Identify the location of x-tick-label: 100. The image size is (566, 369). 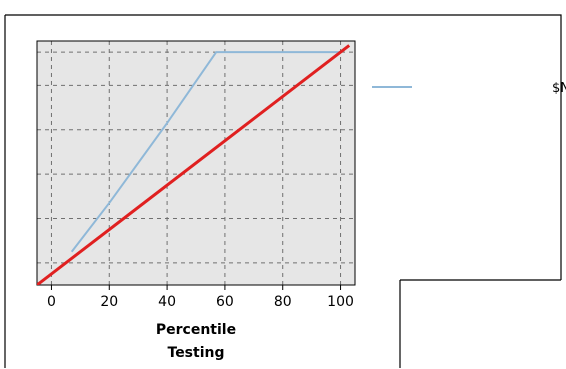
(340, 302).